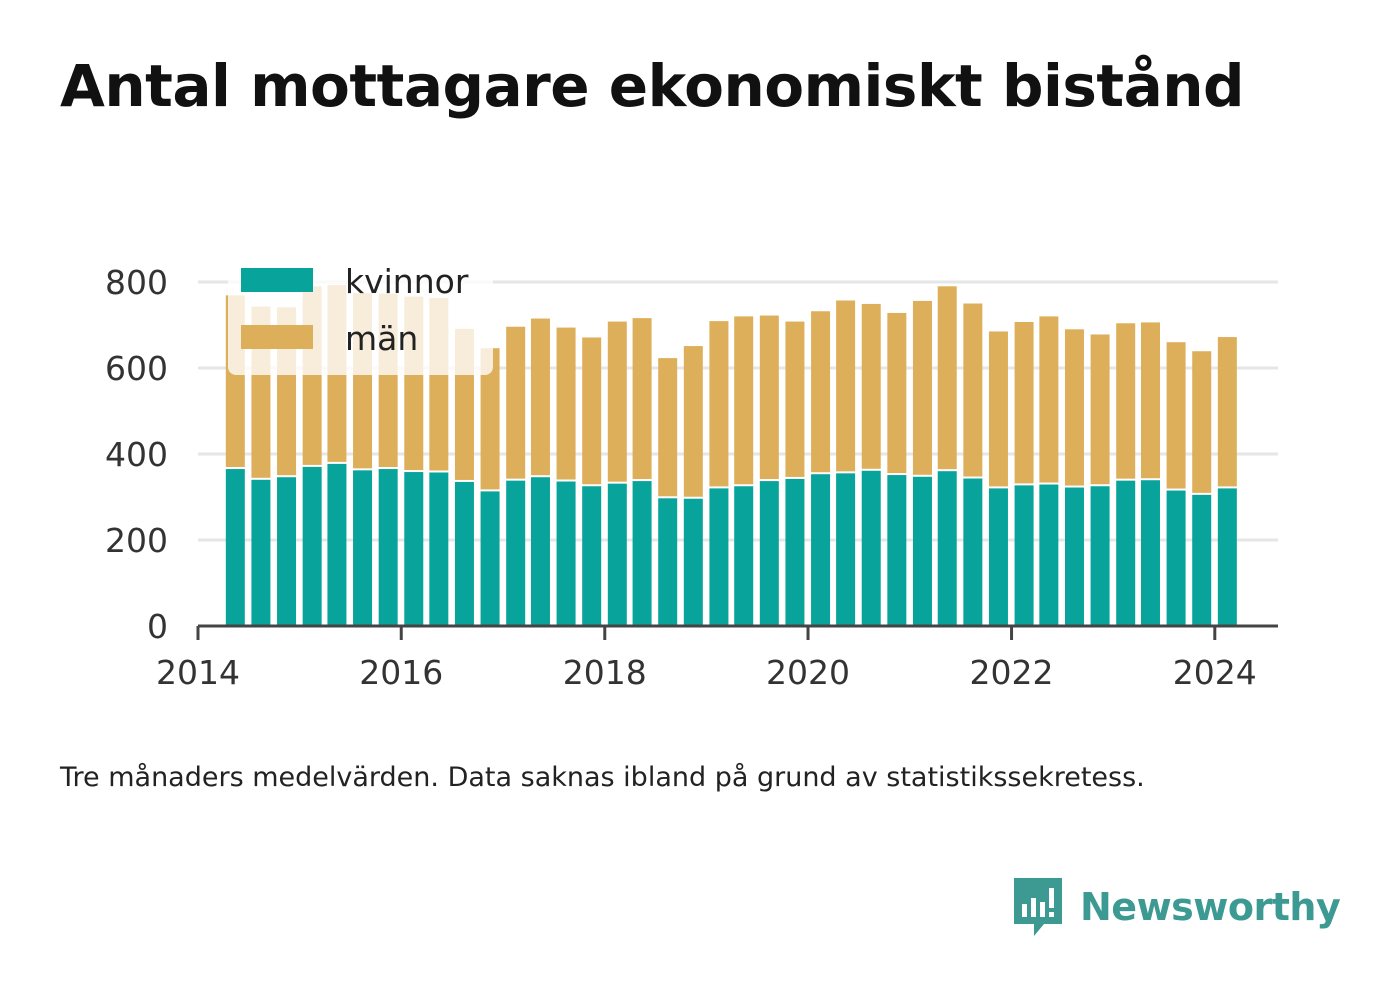 This screenshot has width=1382, height=999. Describe the element at coordinates (1210, 907) in the screenshot. I see `brand-name: Newsworthy` at that location.